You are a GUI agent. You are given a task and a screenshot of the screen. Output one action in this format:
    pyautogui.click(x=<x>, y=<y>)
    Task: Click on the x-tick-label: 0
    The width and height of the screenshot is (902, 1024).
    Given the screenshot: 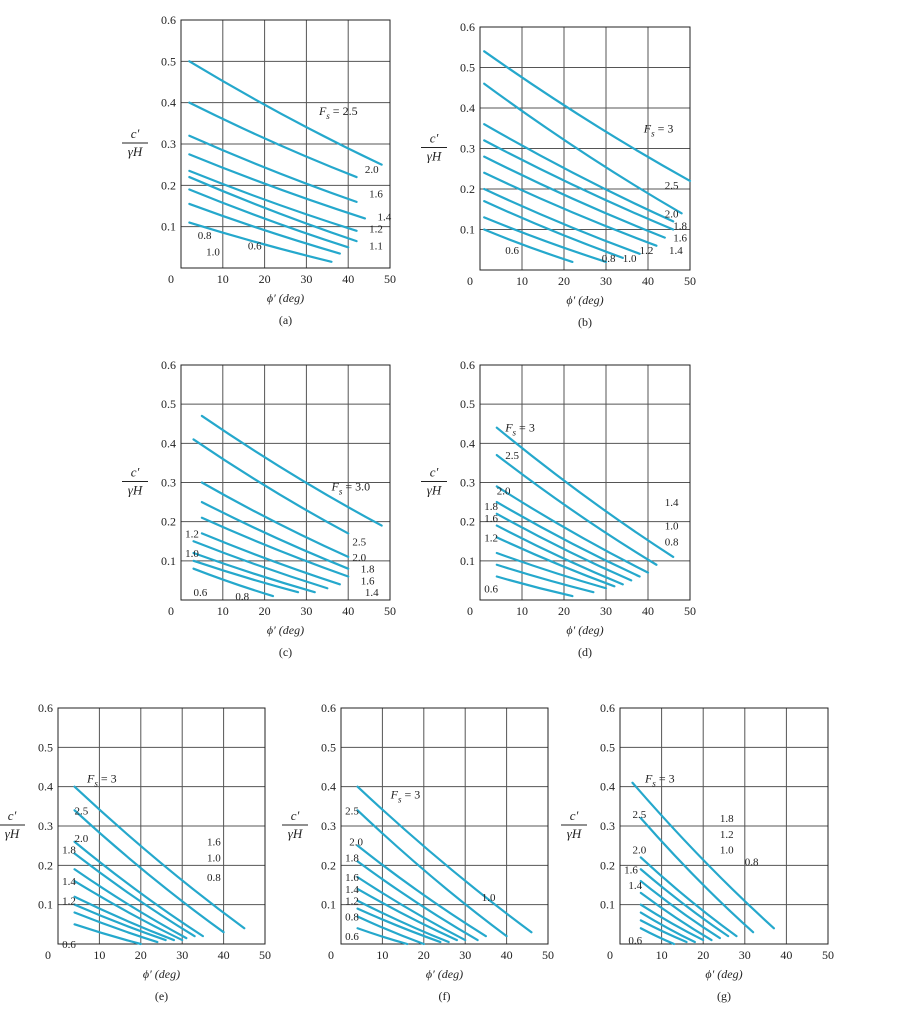 What is the action you would take?
    pyautogui.click(x=48, y=955)
    